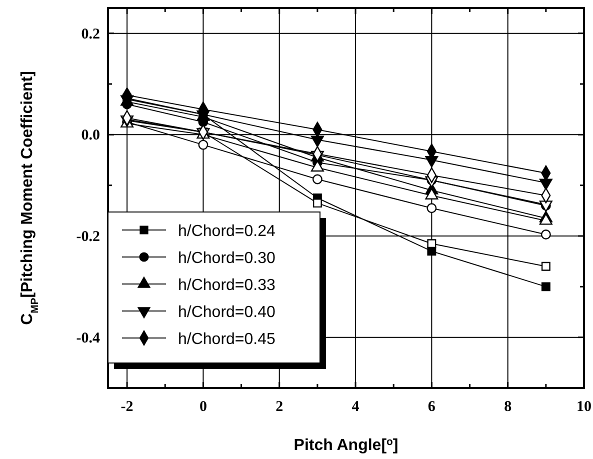 The width and height of the screenshot is (593, 459). What do you see at coordinates (227, 285) in the screenshot?
I see `legend-label: h/Chord=0.33` at bounding box center [227, 285].